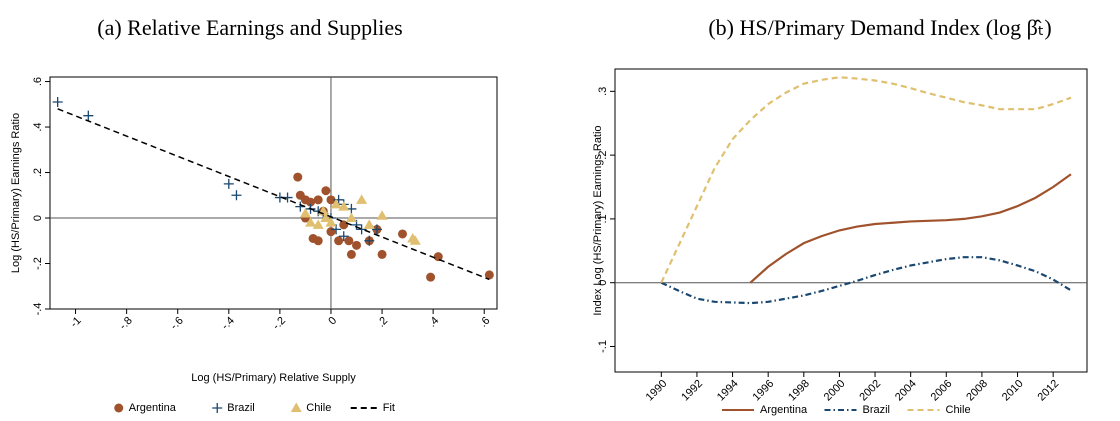 Image resolution: width=1120 pixels, height=421 pixels. What do you see at coordinates (870, 391) in the screenshot?
I see `x-tick-label: 2002` at bounding box center [870, 391].